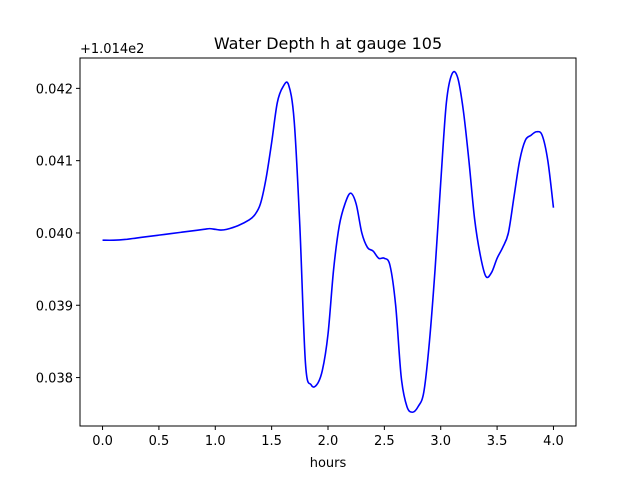 Image resolution: width=640 pixels, height=480 pixels. What do you see at coordinates (384, 441) in the screenshot?
I see `x-tick-label: 2.5` at bounding box center [384, 441].